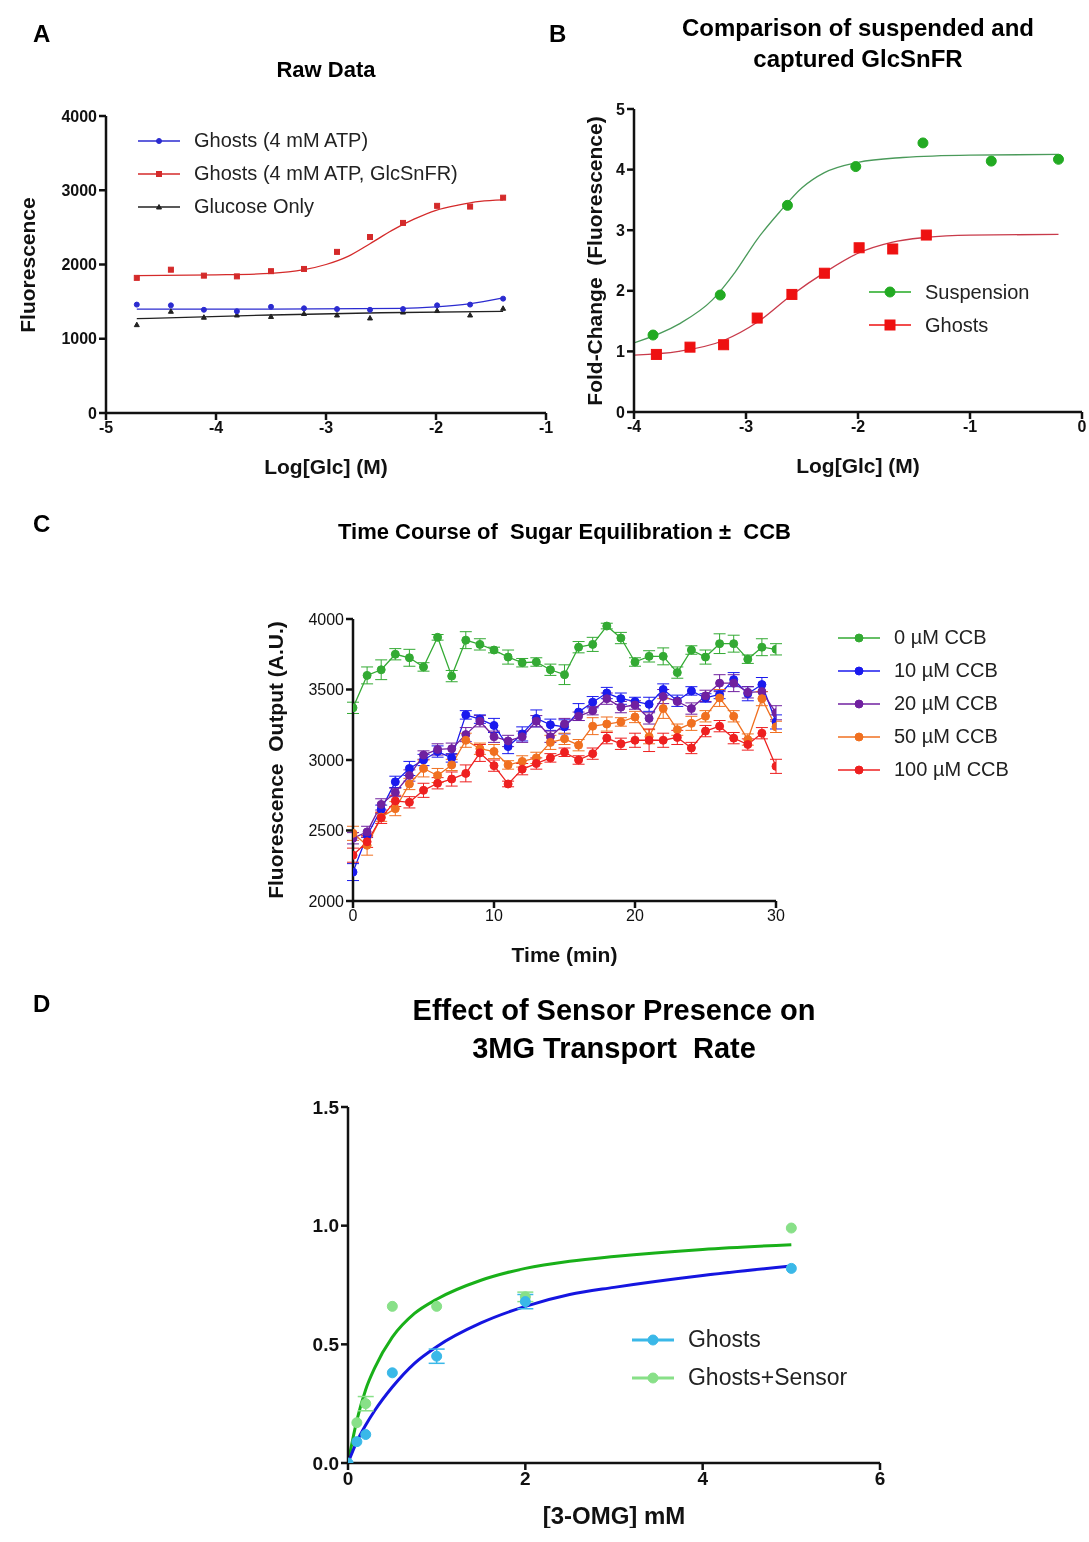  What do you see at coordinates (946, 670) in the screenshot?
I see `legend-label: 10 µM CCB` at bounding box center [946, 670].